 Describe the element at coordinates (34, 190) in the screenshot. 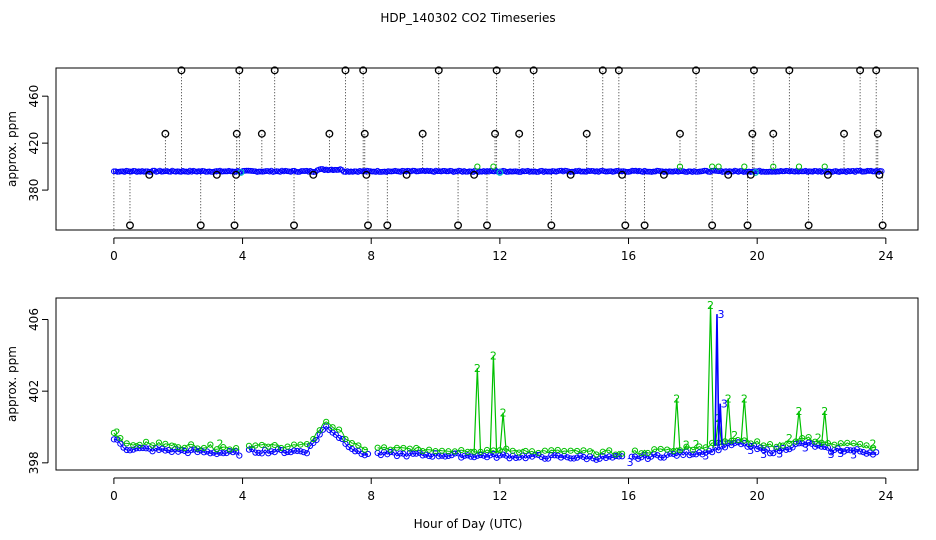

I see `y-tick-label: 380` at that location.